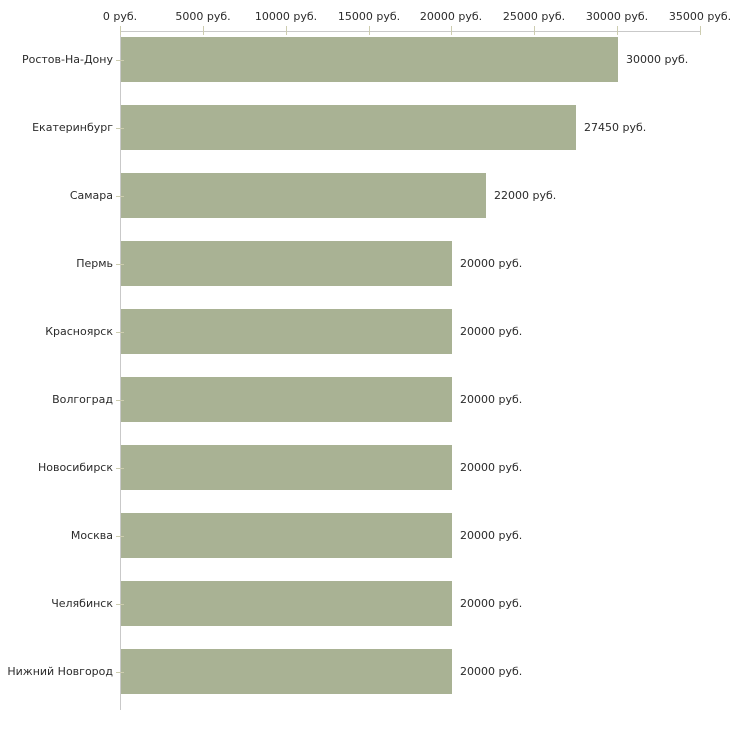 The image size is (730, 730). I want to click on category-label: Самара, so click(91, 195).